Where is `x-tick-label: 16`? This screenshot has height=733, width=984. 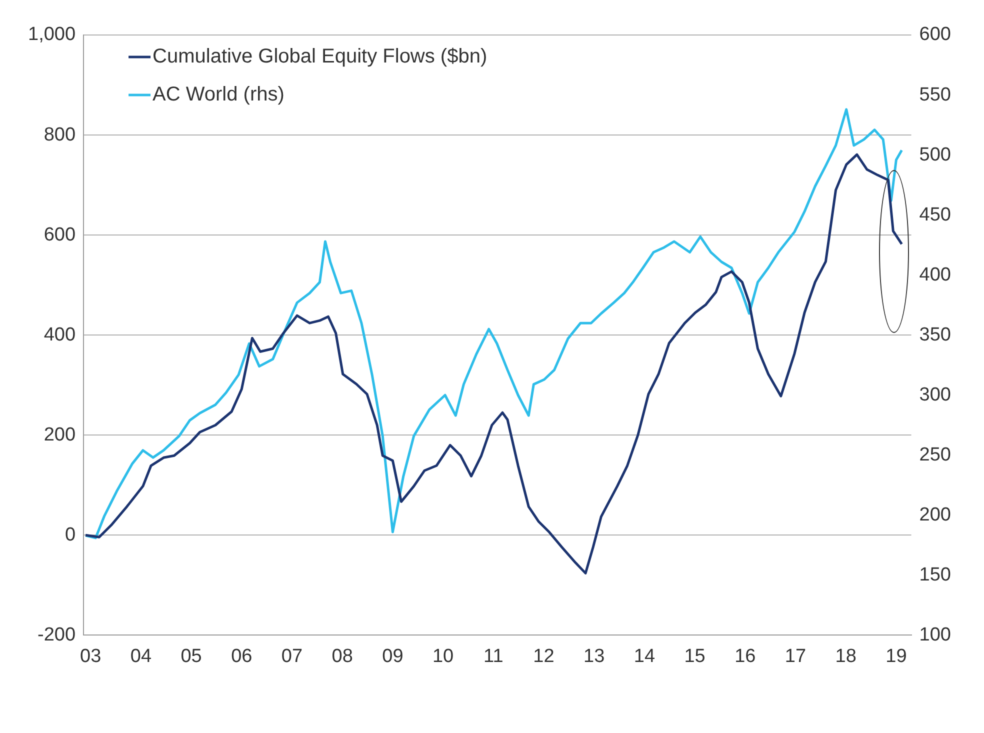 x-tick-label: 16 is located at coordinates (745, 656).